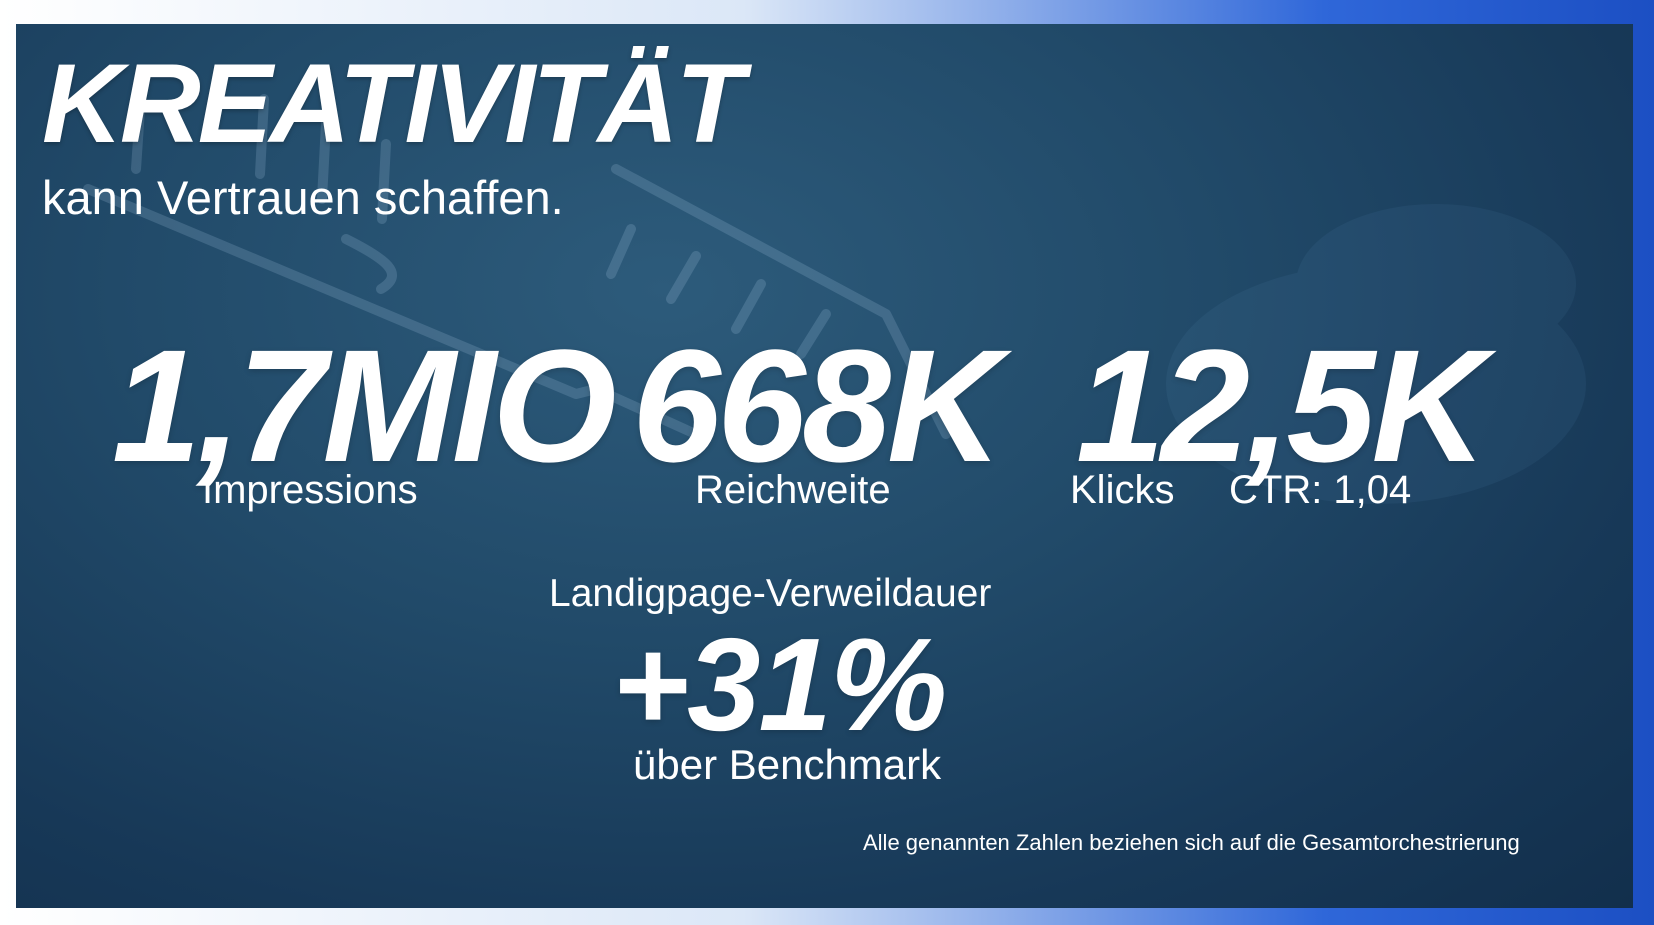 The height and width of the screenshot is (925, 1654). What do you see at coordinates (303, 197) in the screenshot?
I see `page-subtitle: kann Vertrauen schaffen.` at bounding box center [303, 197].